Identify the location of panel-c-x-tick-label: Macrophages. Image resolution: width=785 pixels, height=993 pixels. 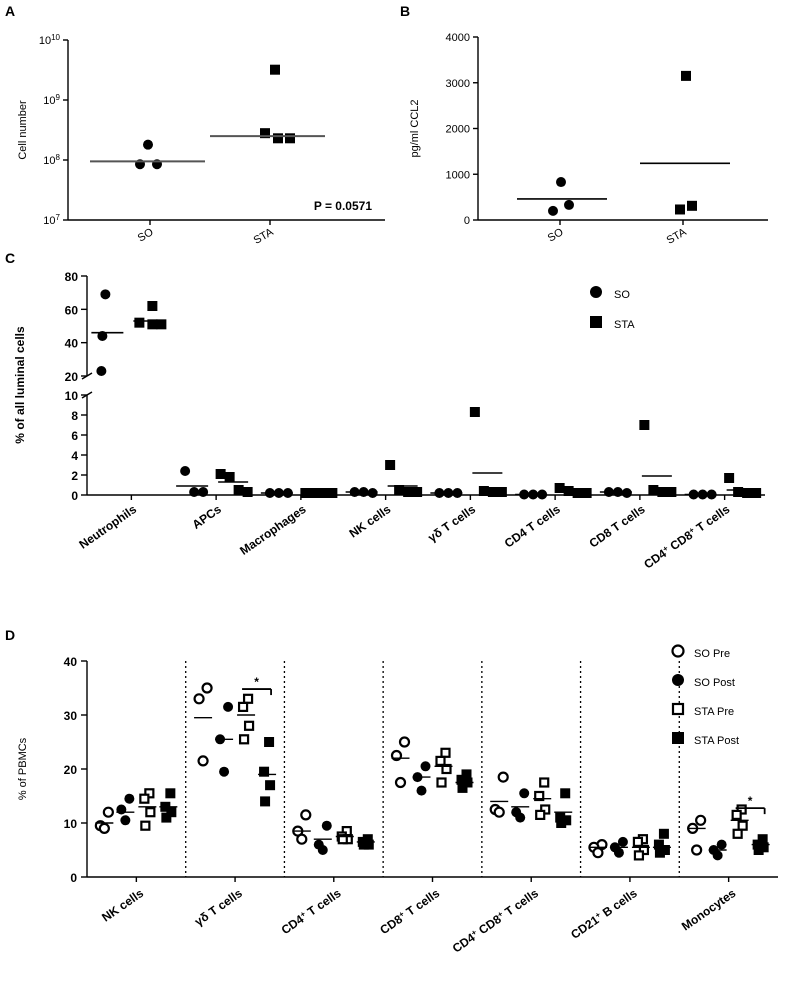
(273, 530).